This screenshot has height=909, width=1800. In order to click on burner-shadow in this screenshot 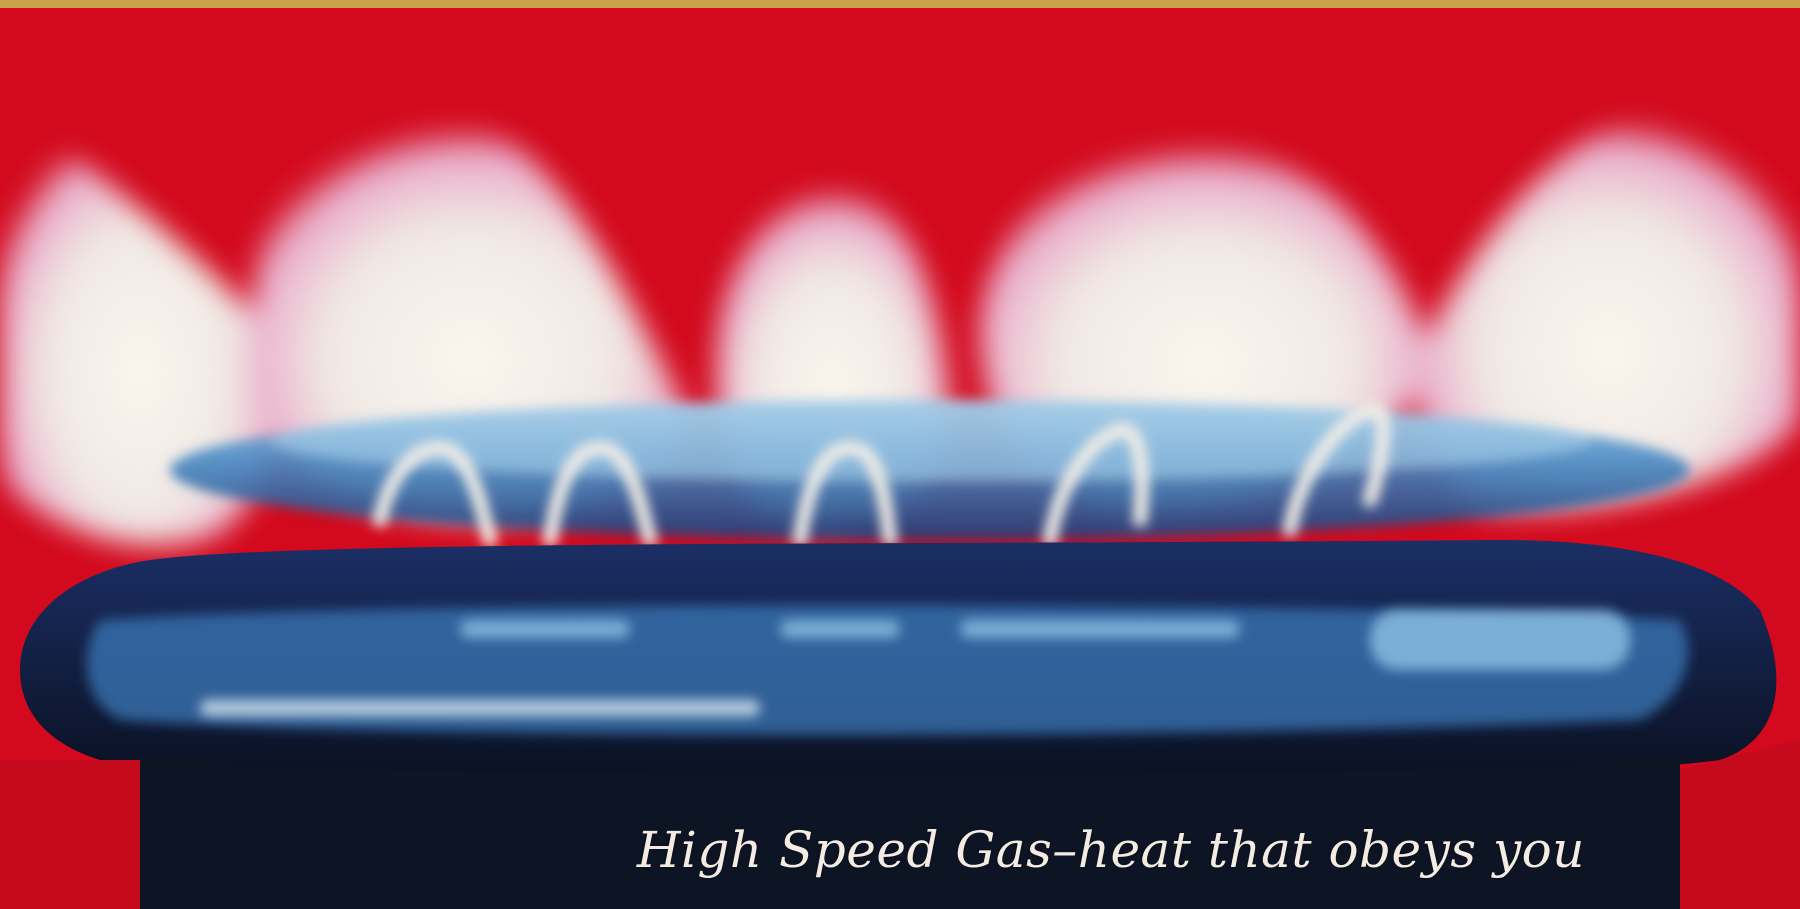, I will do `click(910, 834)`.